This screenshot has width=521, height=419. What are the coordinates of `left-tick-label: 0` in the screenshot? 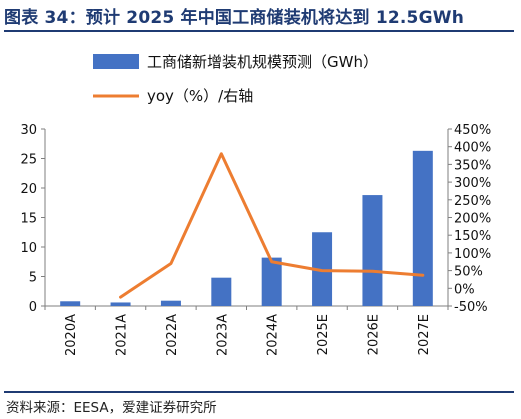 It's located at (33, 307).